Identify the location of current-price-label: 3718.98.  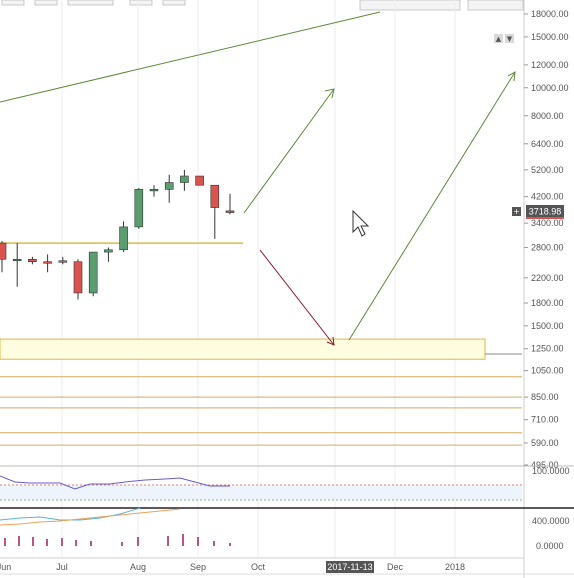
(545, 212).